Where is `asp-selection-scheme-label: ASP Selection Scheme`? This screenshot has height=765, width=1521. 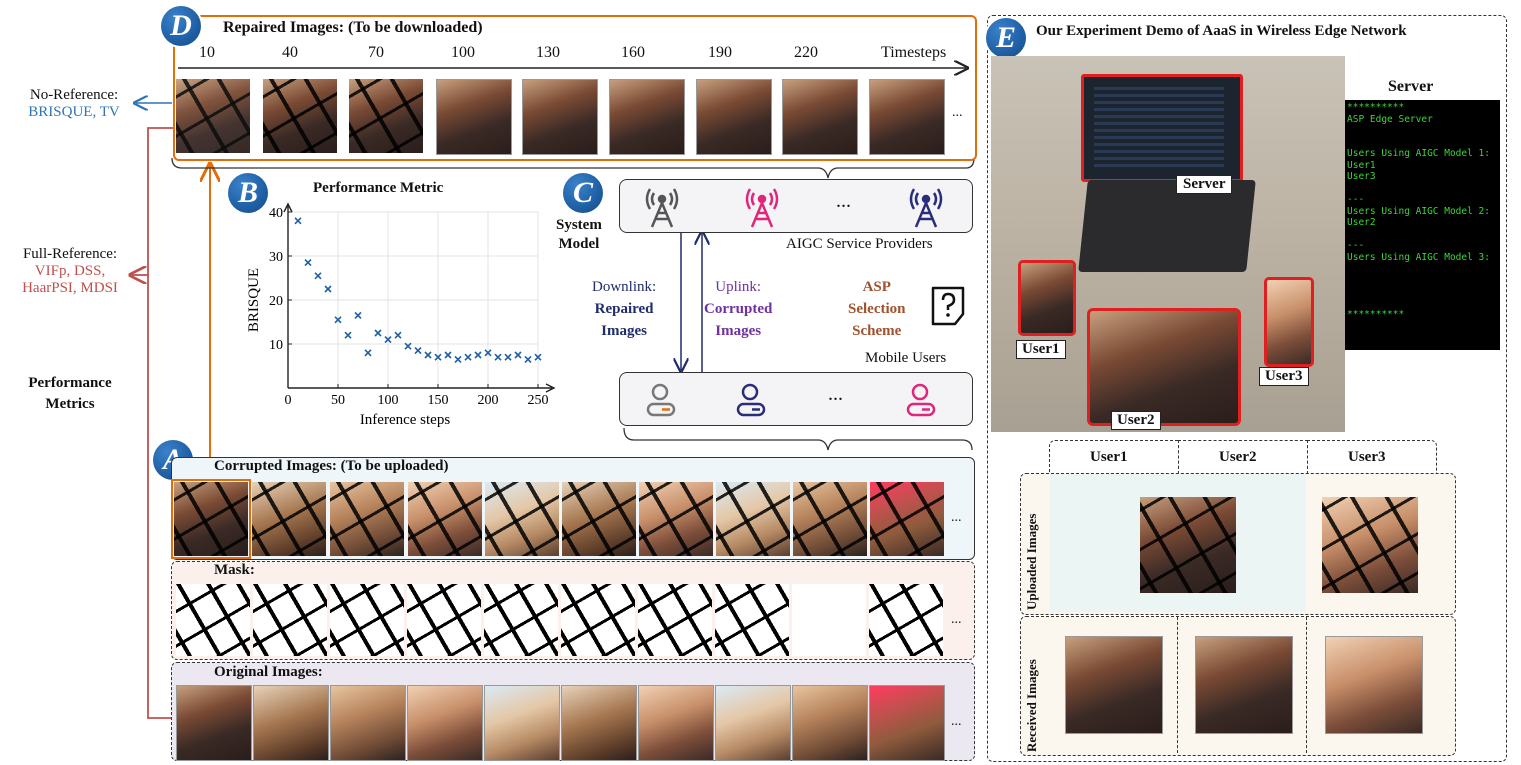 asp-selection-scheme-label: ASP Selection Scheme is located at coordinates (877, 309).